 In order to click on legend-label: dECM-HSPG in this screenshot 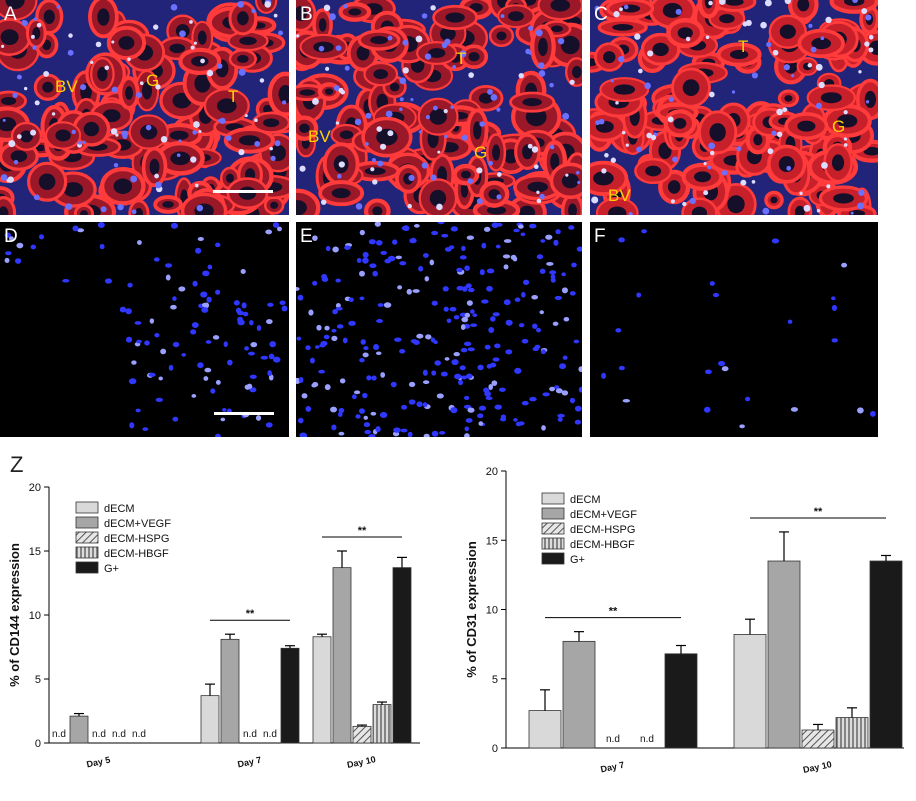, I will do `click(602, 530)`.